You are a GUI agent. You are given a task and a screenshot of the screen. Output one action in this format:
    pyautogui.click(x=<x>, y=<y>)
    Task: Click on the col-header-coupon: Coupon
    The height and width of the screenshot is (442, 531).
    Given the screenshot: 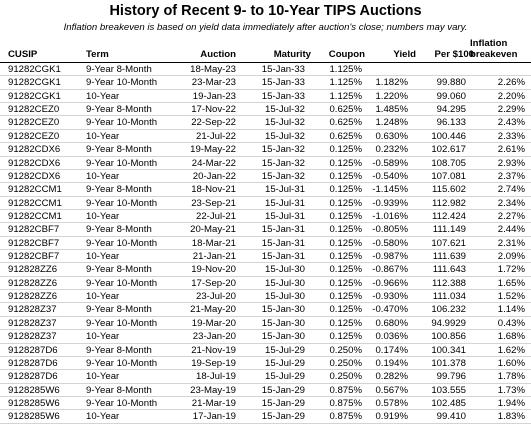 What is the action you would take?
    pyautogui.click(x=346, y=54)
    